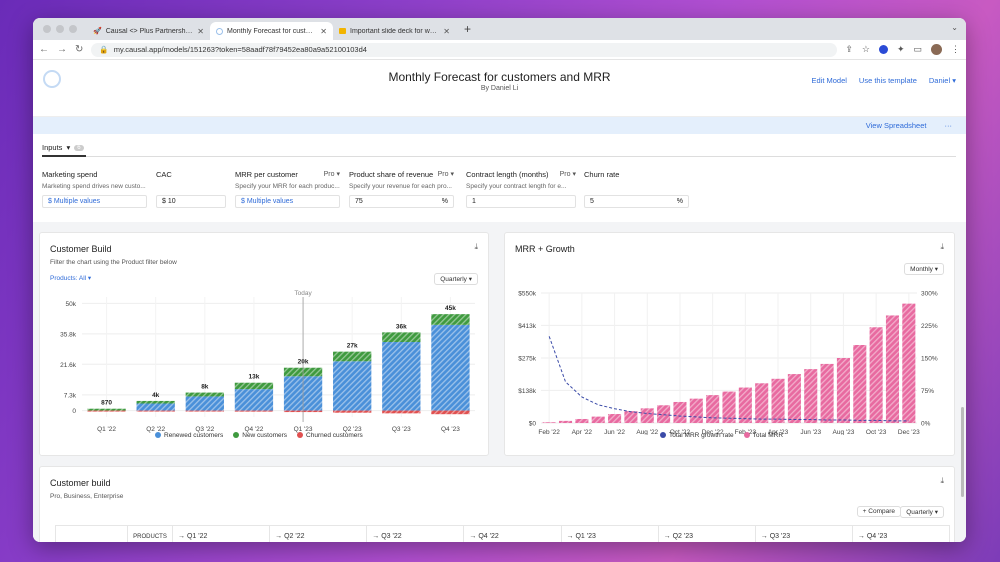 This screenshot has height=562, width=1000. I want to click on column-header: → Q1 '22, so click(221, 533).